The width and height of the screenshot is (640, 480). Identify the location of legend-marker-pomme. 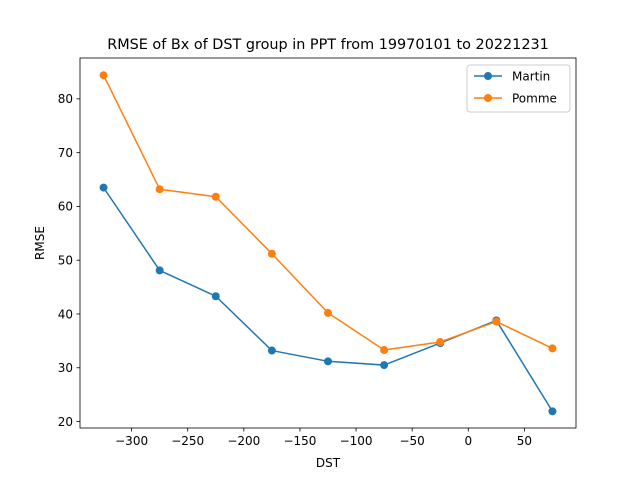
(488, 98).